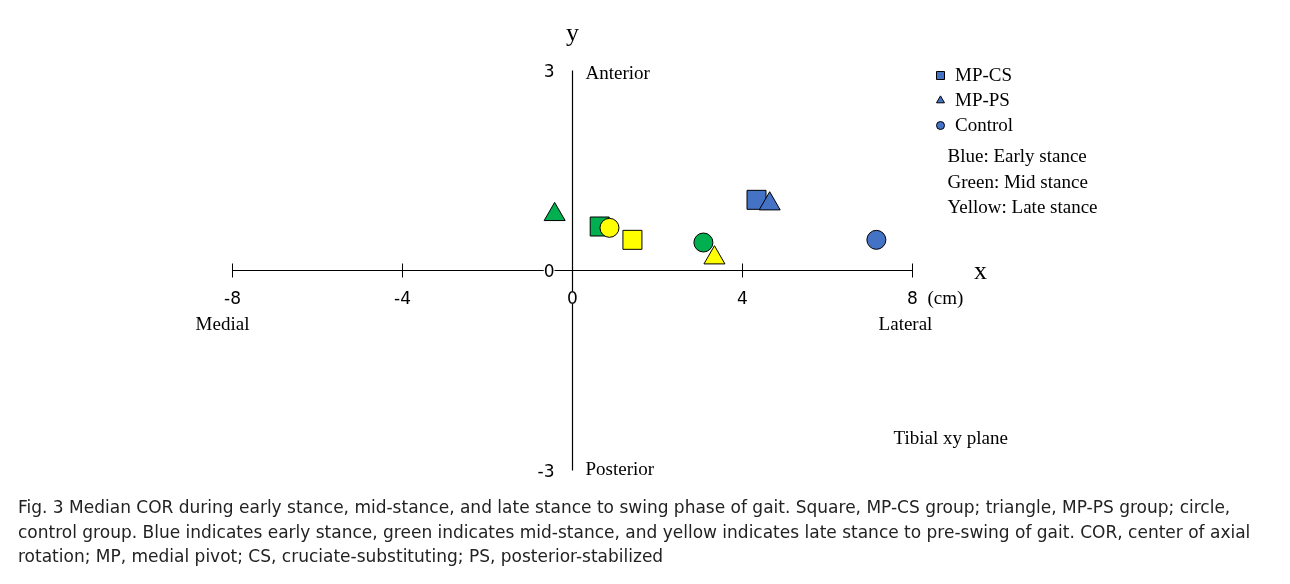 This screenshot has height=584, width=1290. Describe the element at coordinates (232, 298) in the screenshot. I see `x-tick-label: -8` at that location.